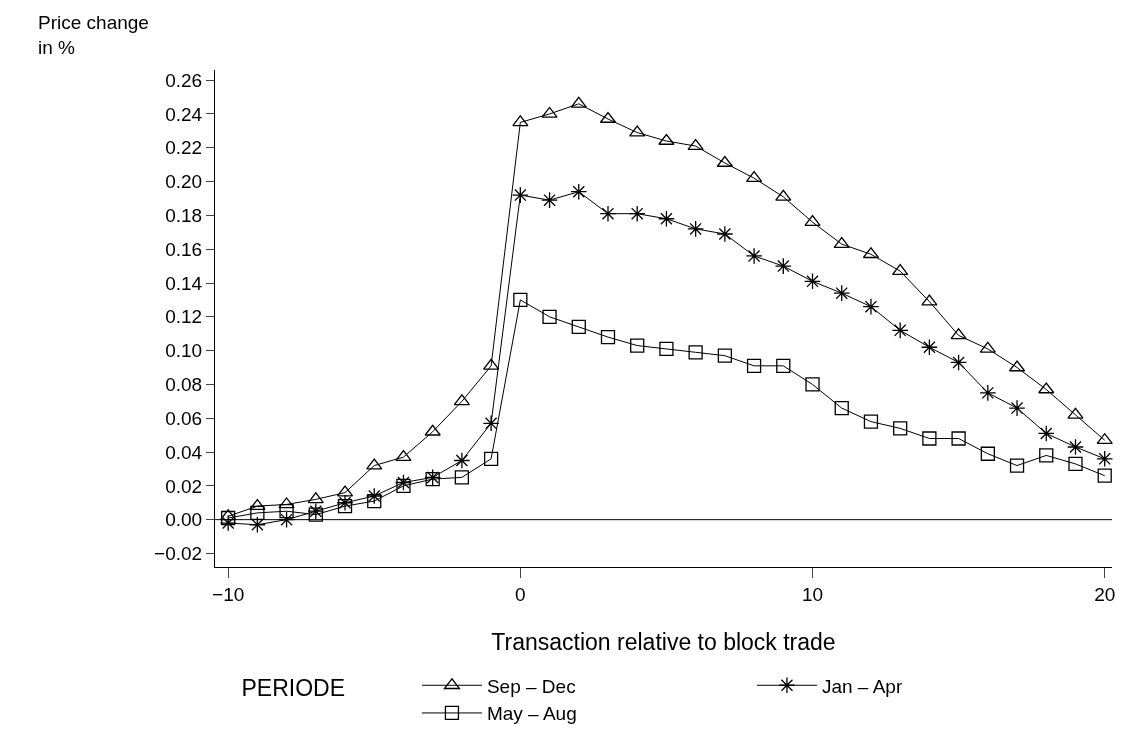 The height and width of the screenshot is (747, 1127). I want to click on legend-label: Jan – Apr, so click(862, 686).